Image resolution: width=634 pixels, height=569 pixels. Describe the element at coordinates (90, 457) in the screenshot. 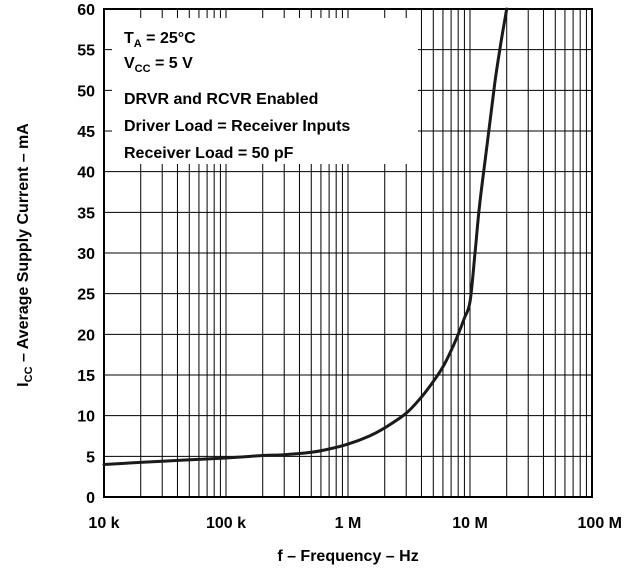

I see `y-tick-label: 5` at that location.